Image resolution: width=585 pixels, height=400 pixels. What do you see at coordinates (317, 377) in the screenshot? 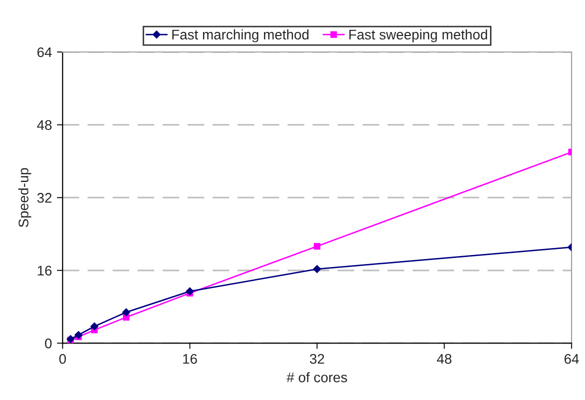
I see `x-axis-title: # of cores` at bounding box center [317, 377].